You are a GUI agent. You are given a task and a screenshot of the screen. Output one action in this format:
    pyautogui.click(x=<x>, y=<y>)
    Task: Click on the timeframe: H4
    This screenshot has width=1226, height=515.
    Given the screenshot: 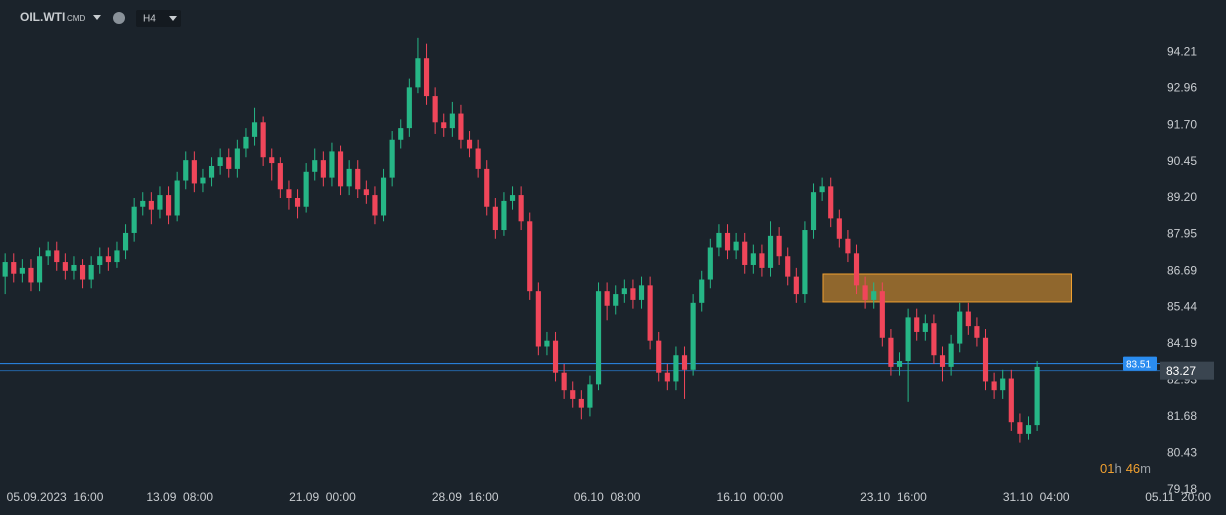 What is the action you would take?
    pyautogui.click(x=149, y=19)
    